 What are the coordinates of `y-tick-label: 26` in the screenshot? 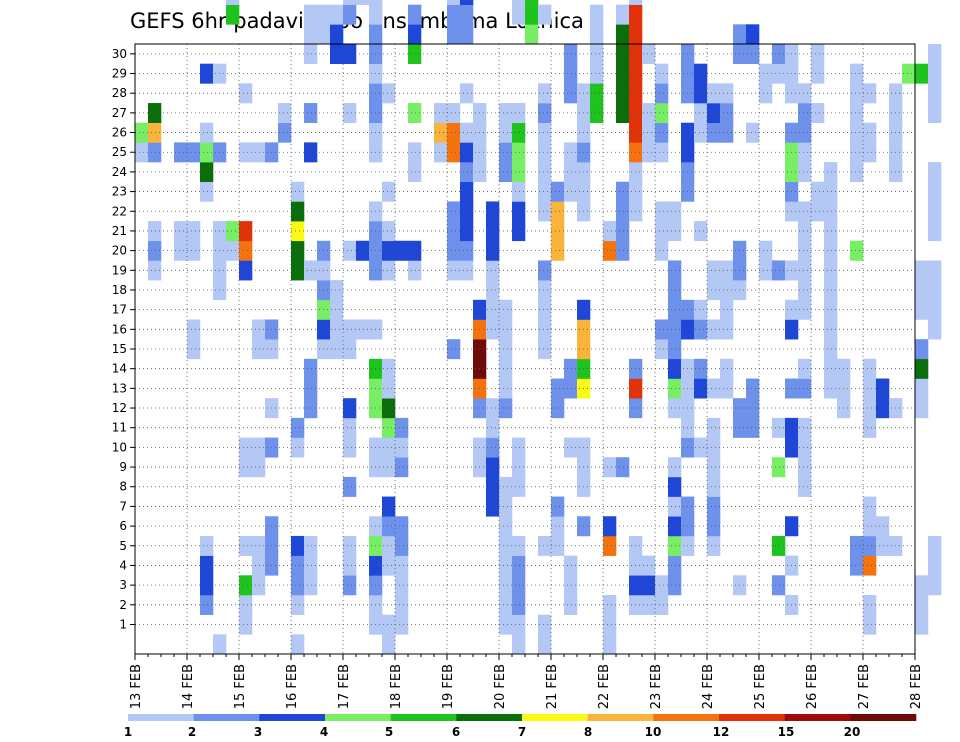 It's located at (119, 133).